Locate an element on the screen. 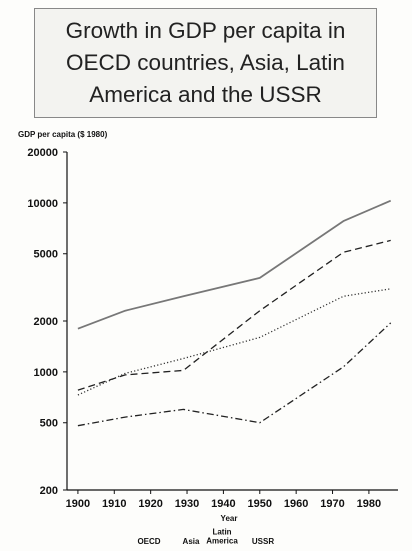 Image resolution: width=412 pixels, height=551 pixels. x-axis-label: Year is located at coordinates (229, 518).